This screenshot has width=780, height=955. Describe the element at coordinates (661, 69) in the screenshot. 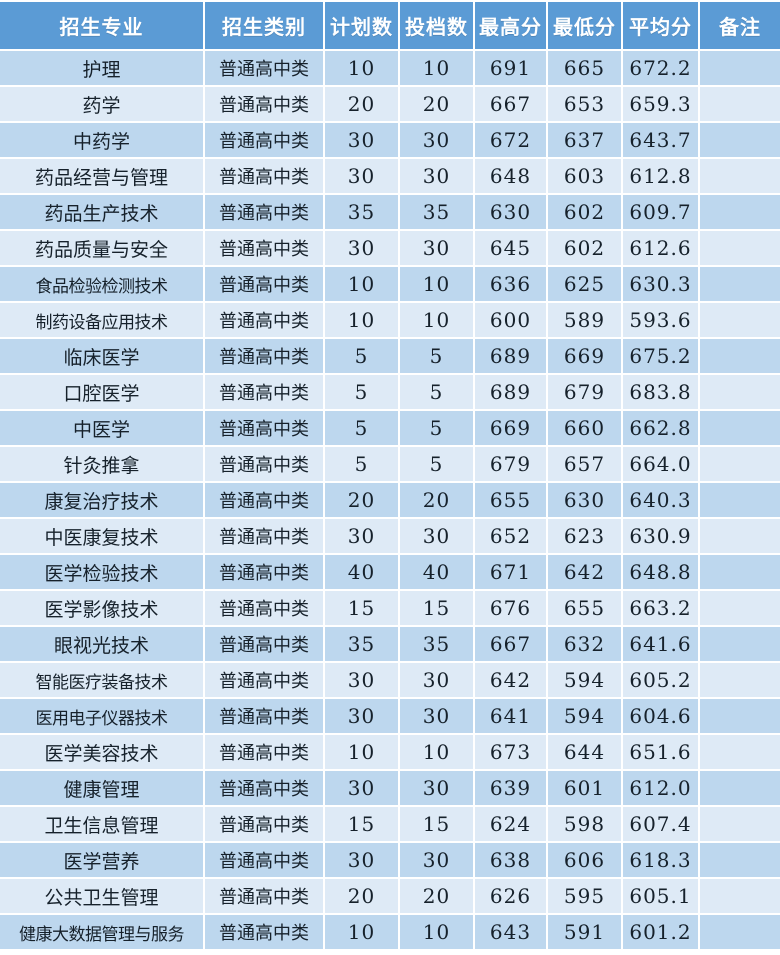

I see `cell-avg: 672.2` at that location.